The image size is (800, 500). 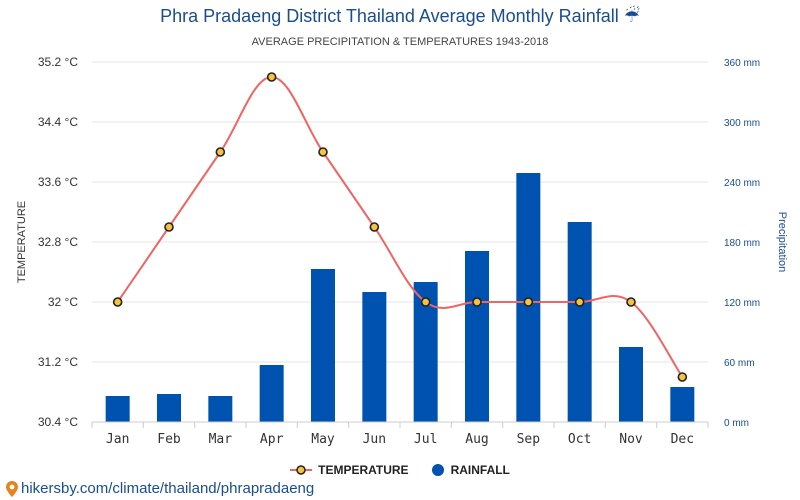 I want to click on y-tick-label-left: 30.4 °C, so click(x=58, y=422).